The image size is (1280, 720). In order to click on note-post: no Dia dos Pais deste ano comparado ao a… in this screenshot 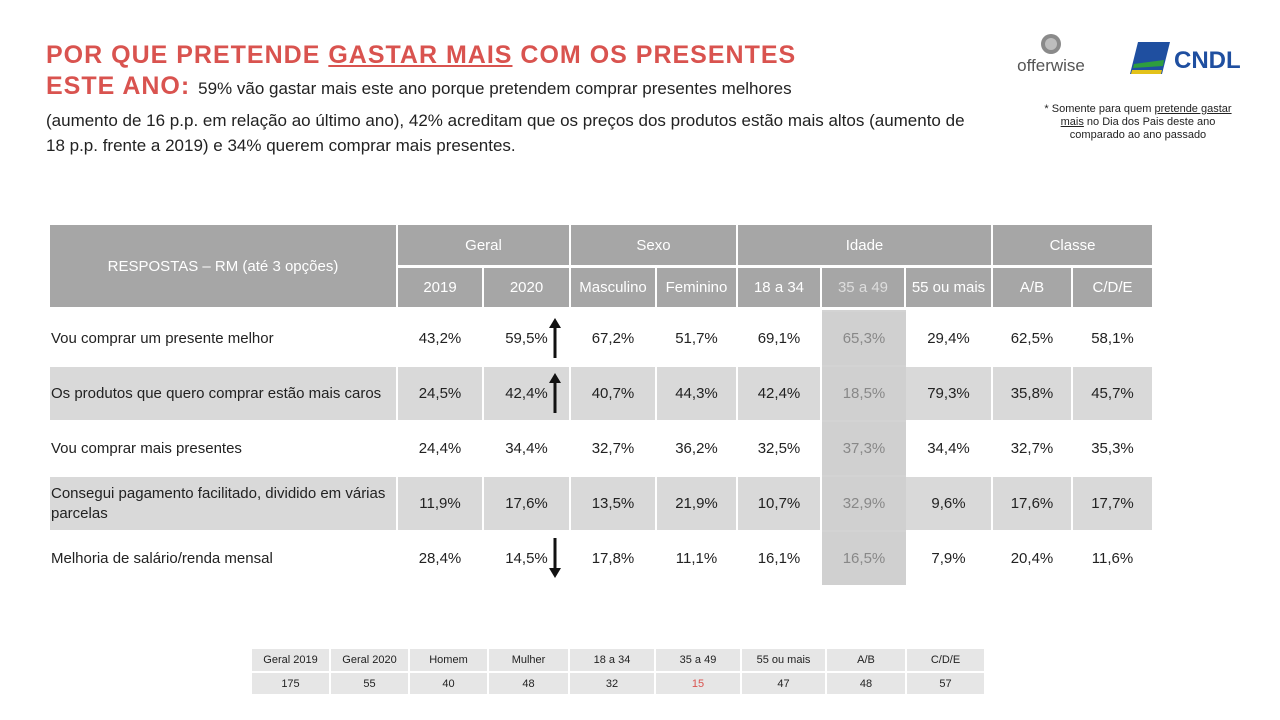, I will do `click(1142, 128)`.